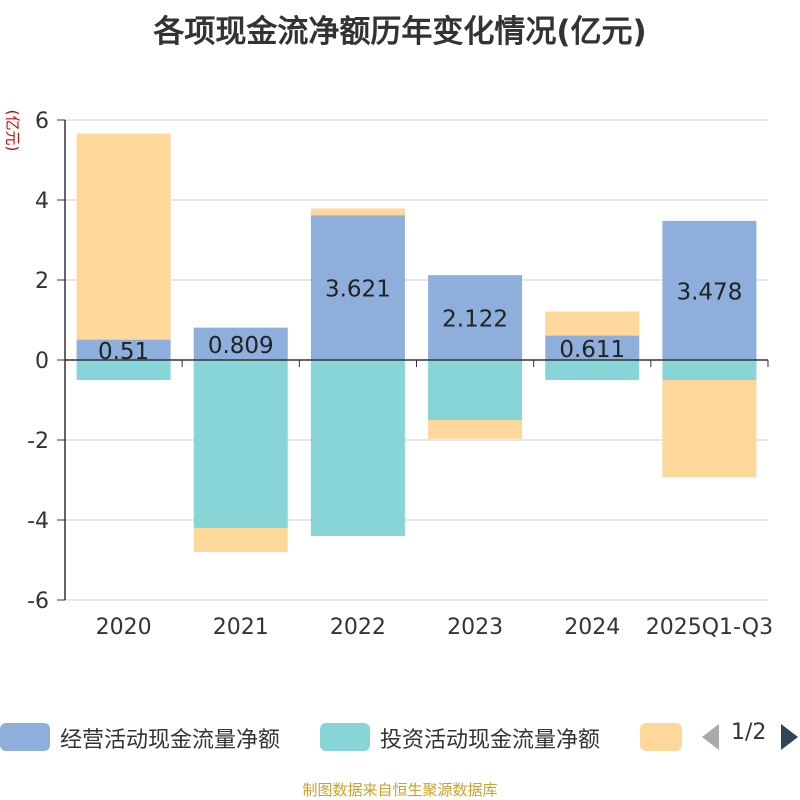 The image size is (800, 800). Describe the element at coordinates (240, 444) in the screenshot. I see `bar-1-2021` at that location.